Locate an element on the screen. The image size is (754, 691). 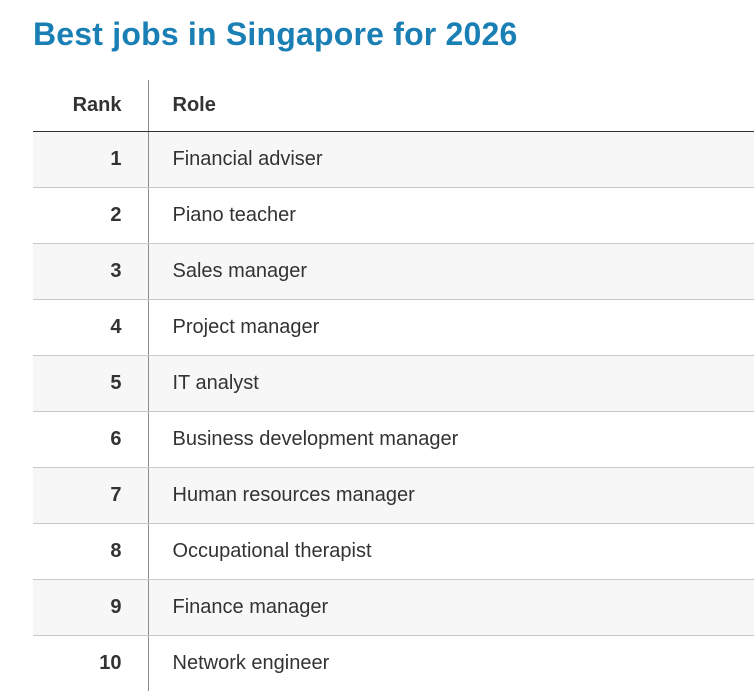
rank-cell: 5 is located at coordinates (90, 384).